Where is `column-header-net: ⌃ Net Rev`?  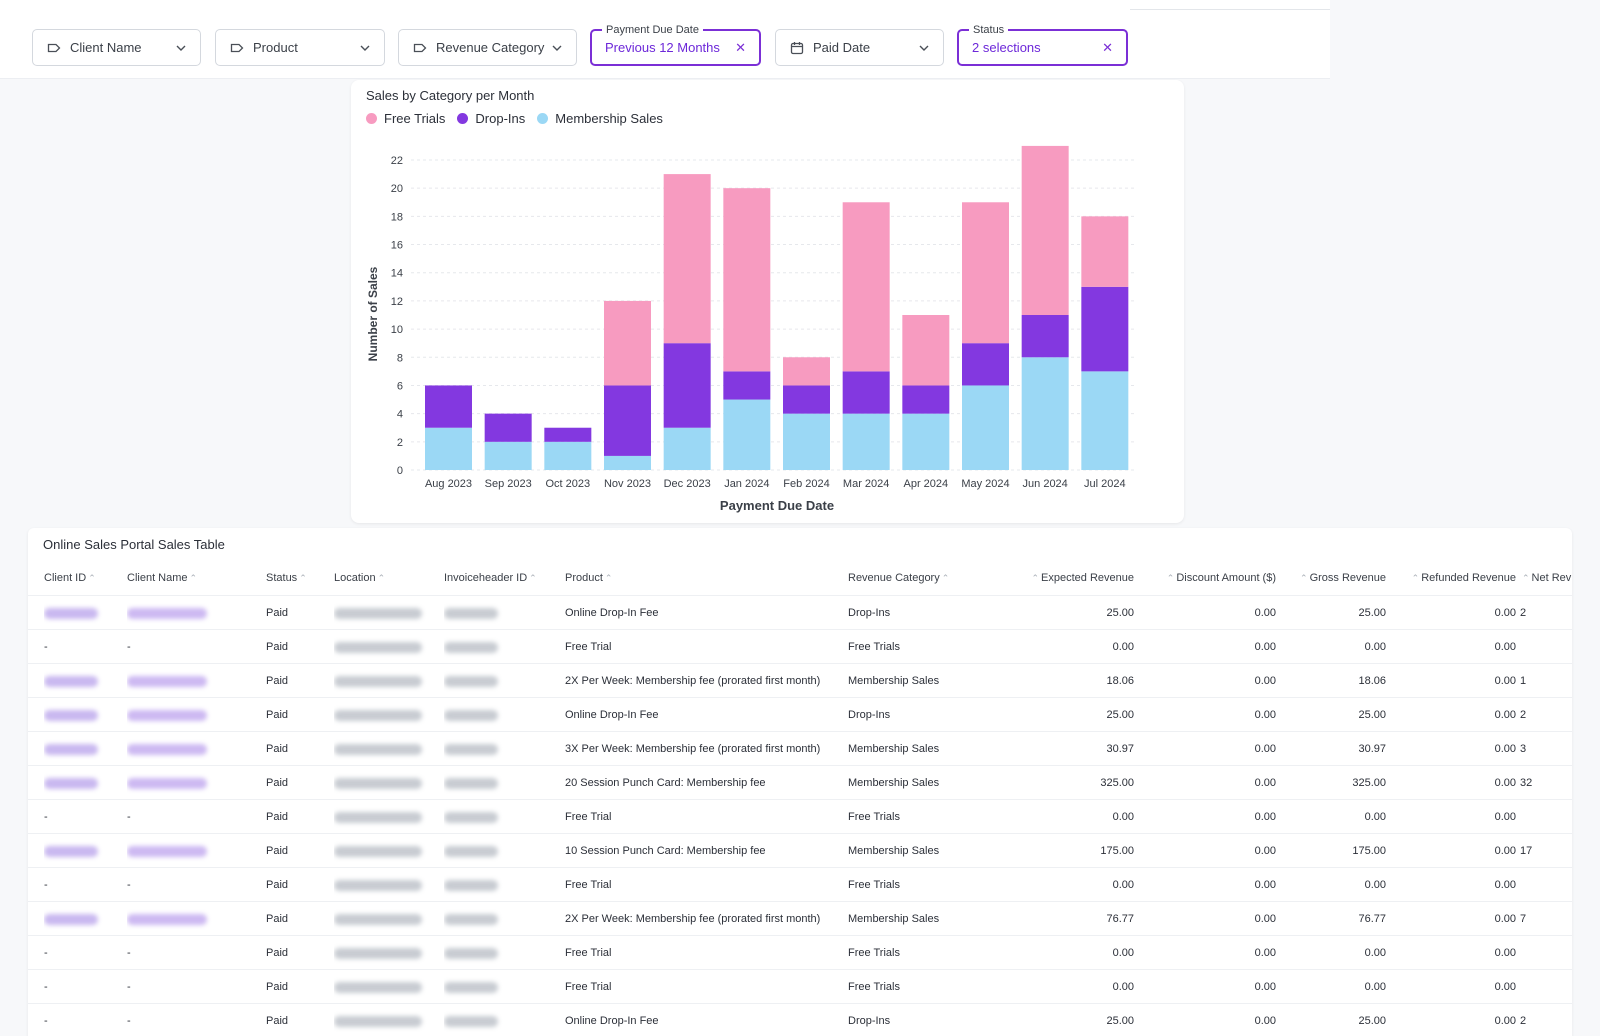 column-header-net: ⌃ Net Rev is located at coordinates (1546, 578).